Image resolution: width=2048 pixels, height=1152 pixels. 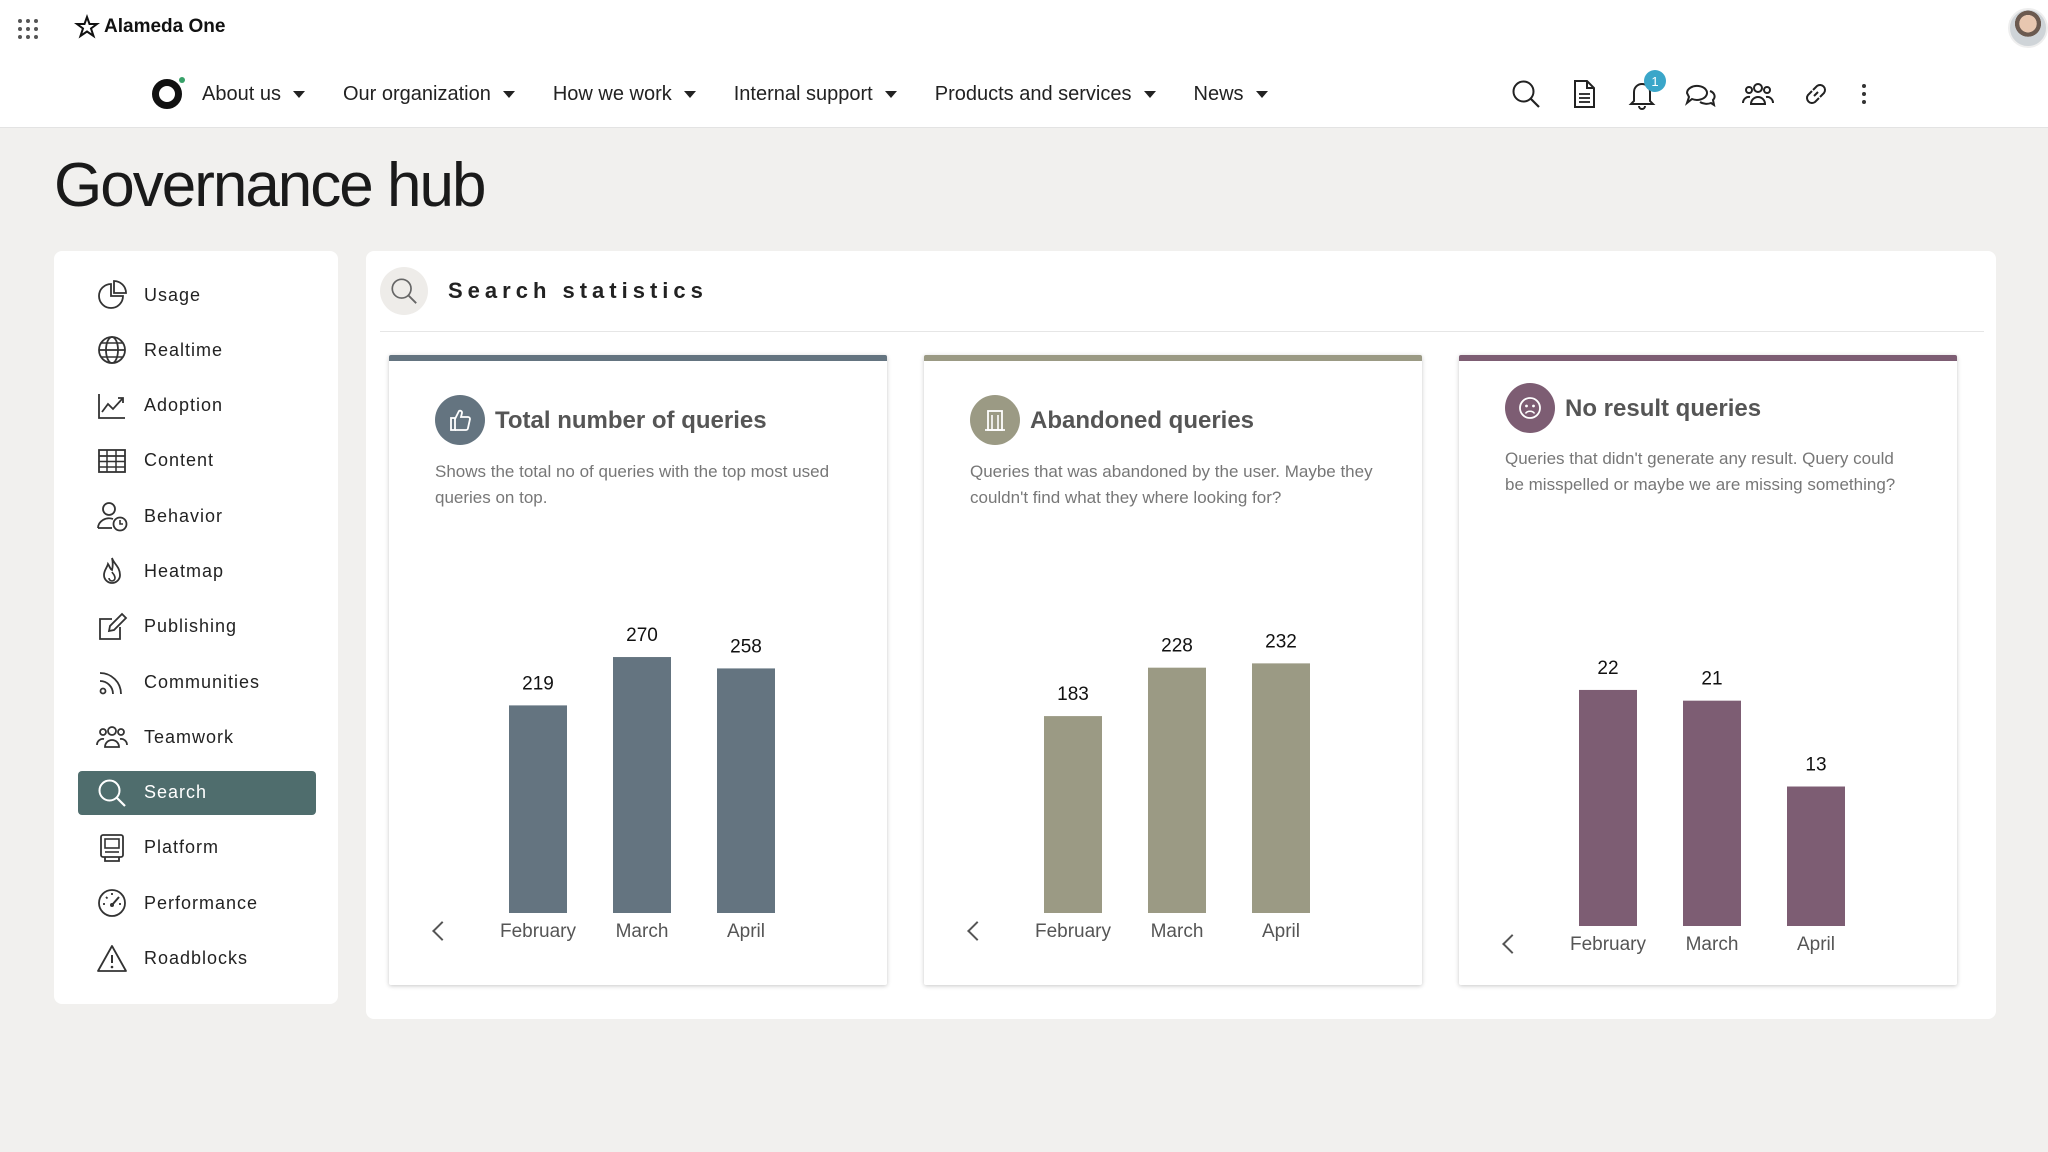 I want to click on building-icon, so click(x=995, y=420).